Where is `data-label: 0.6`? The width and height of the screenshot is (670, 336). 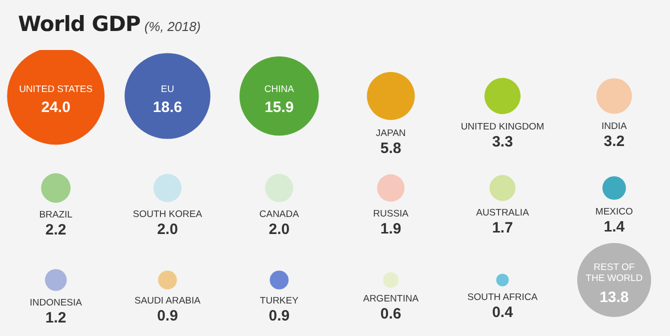 data-label: 0.6 is located at coordinates (391, 314).